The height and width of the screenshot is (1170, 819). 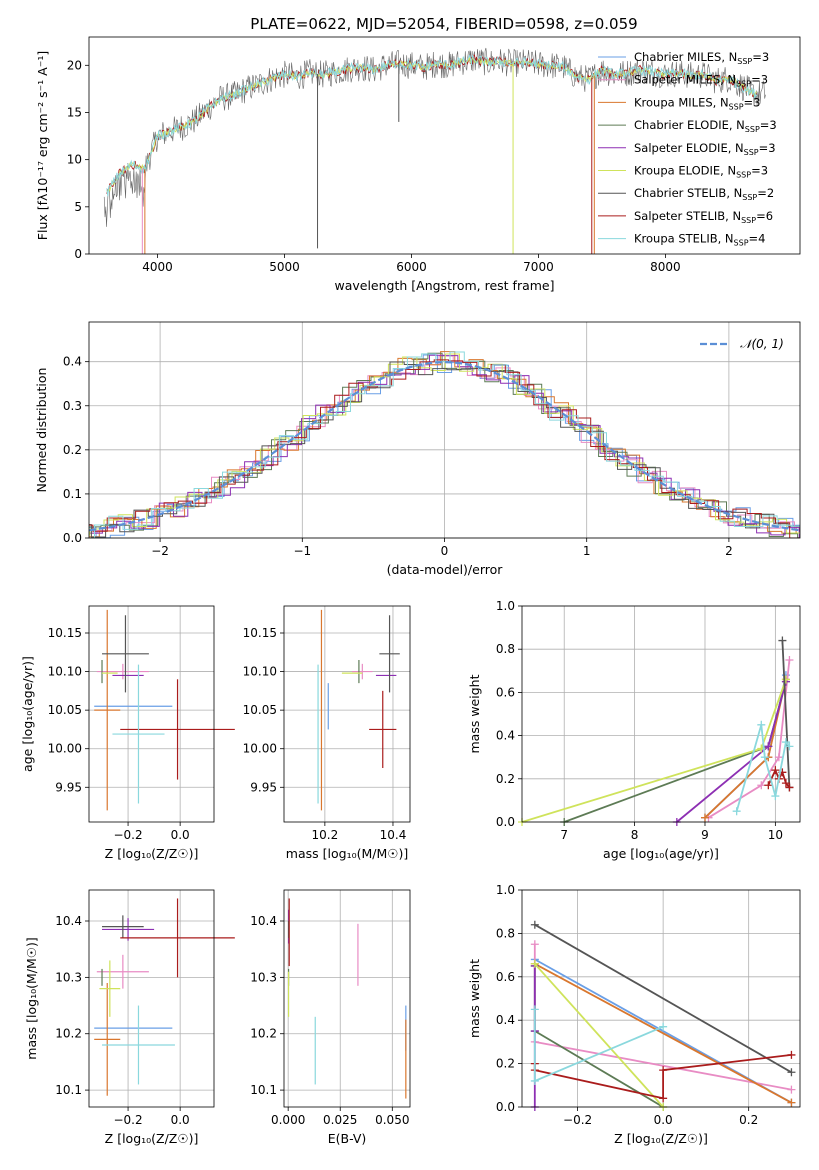 What do you see at coordinates (411, 267) in the screenshot?
I see `x-tick-label: 6000` at bounding box center [411, 267].